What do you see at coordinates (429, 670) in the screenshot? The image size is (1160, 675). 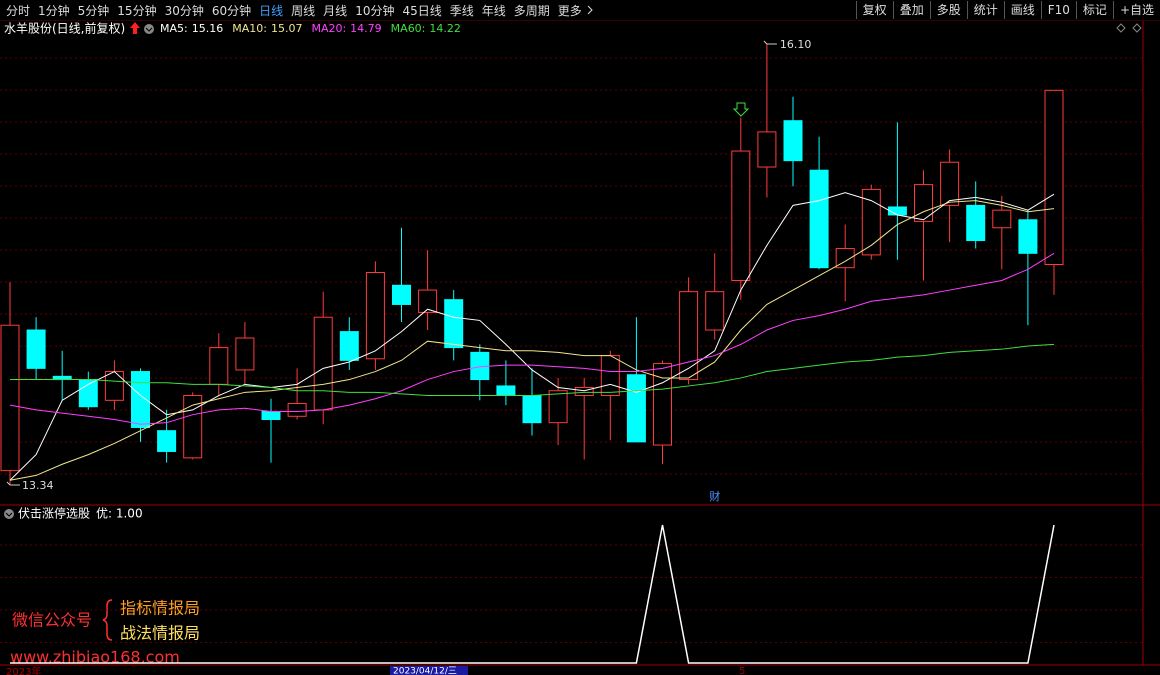 I see `cursor-date-box` at bounding box center [429, 670].